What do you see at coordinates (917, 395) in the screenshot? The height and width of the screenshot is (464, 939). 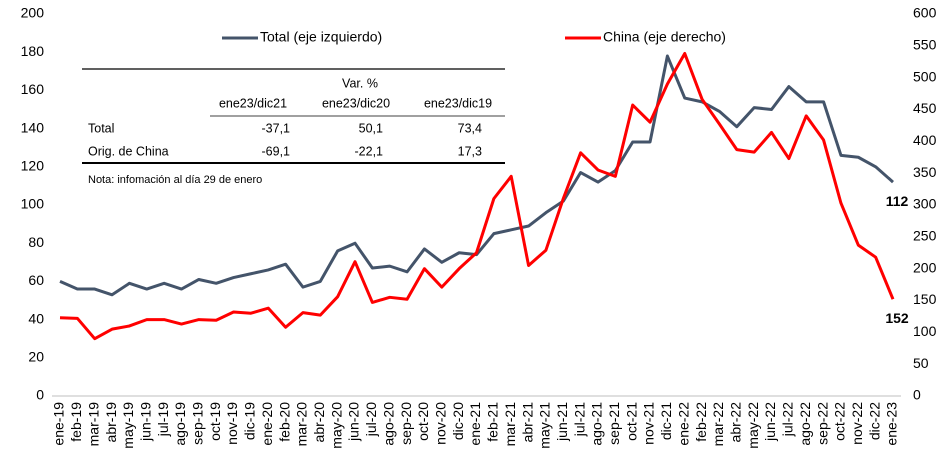 I see `y2-tick-label: 0` at bounding box center [917, 395].